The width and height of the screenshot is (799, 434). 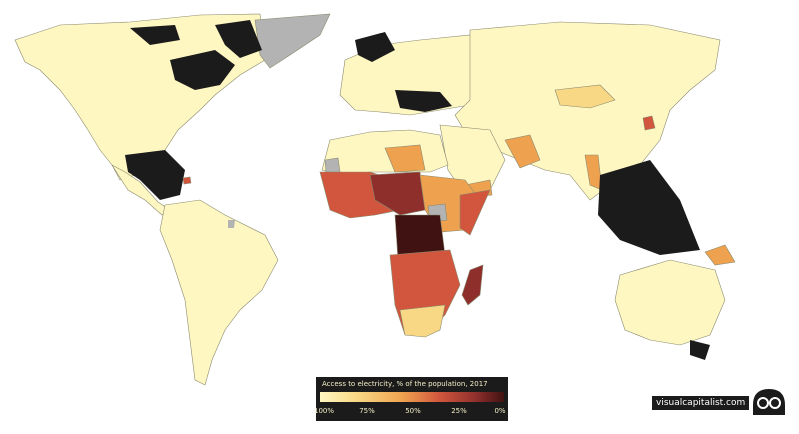 I want to click on legend-ticks: 100% 75% 50% 25% 0%, so click(x=410, y=412).